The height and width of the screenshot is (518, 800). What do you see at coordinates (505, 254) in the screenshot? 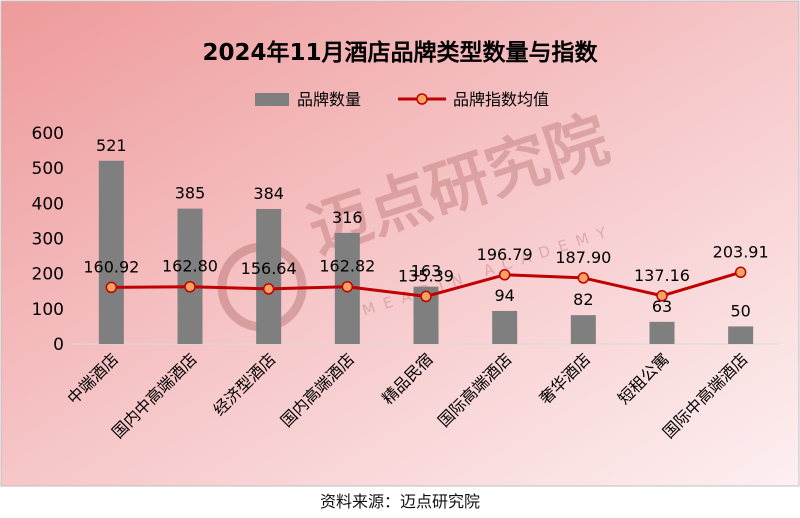
I see `line-value-label: 196.79` at bounding box center [505, 254].